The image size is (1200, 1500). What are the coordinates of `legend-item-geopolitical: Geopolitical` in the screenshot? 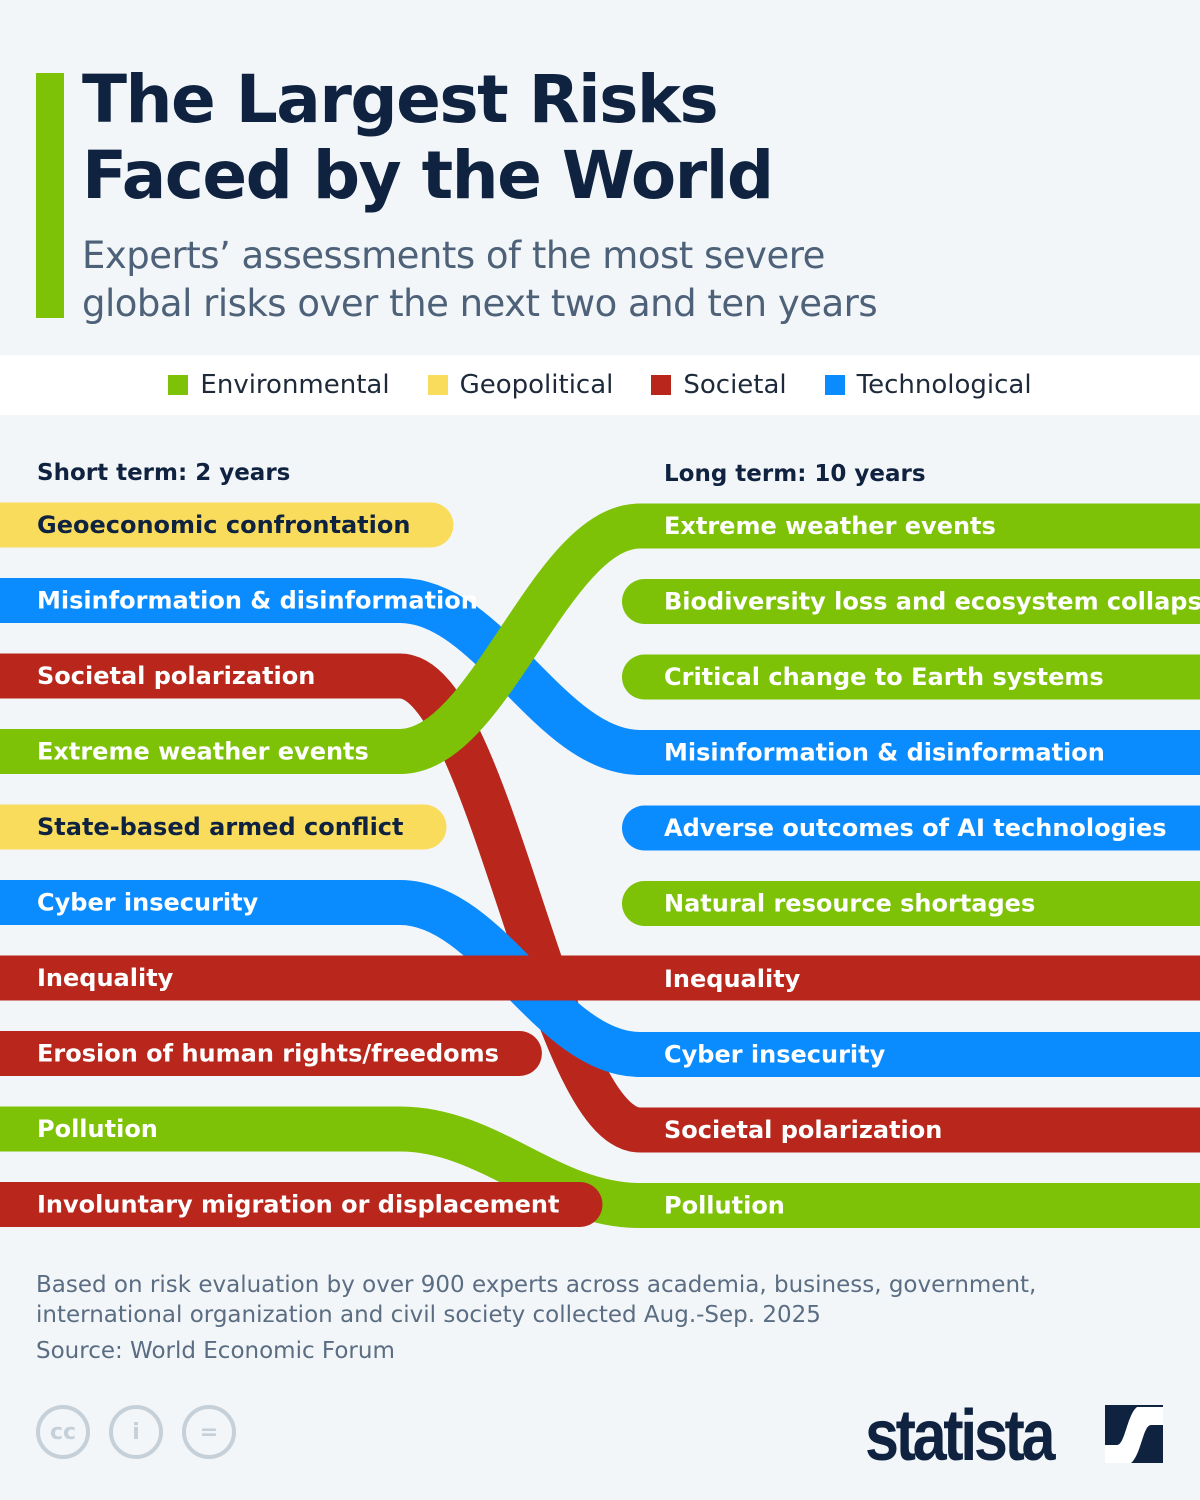 It's located at (520, 385).